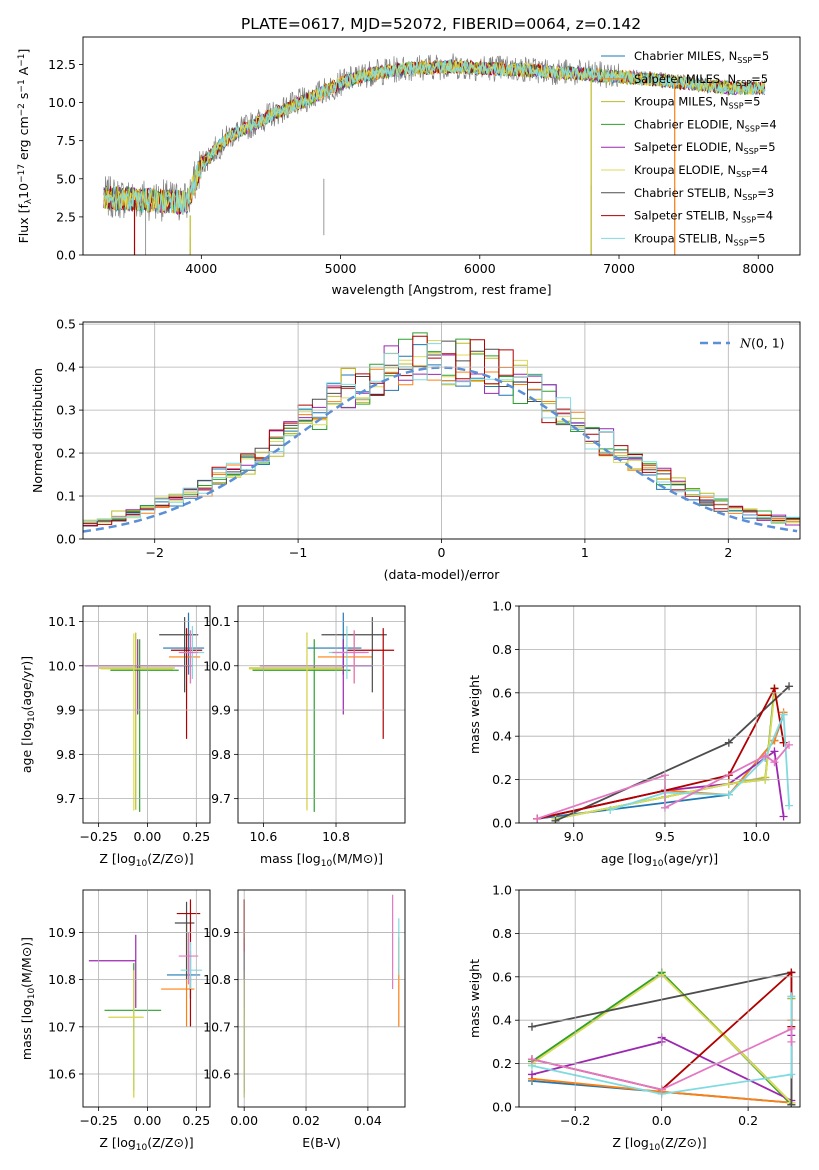  Describe the element at coordinates (66, 754) in the screenshot. I see `y-tick-label: 9.8` at that location.